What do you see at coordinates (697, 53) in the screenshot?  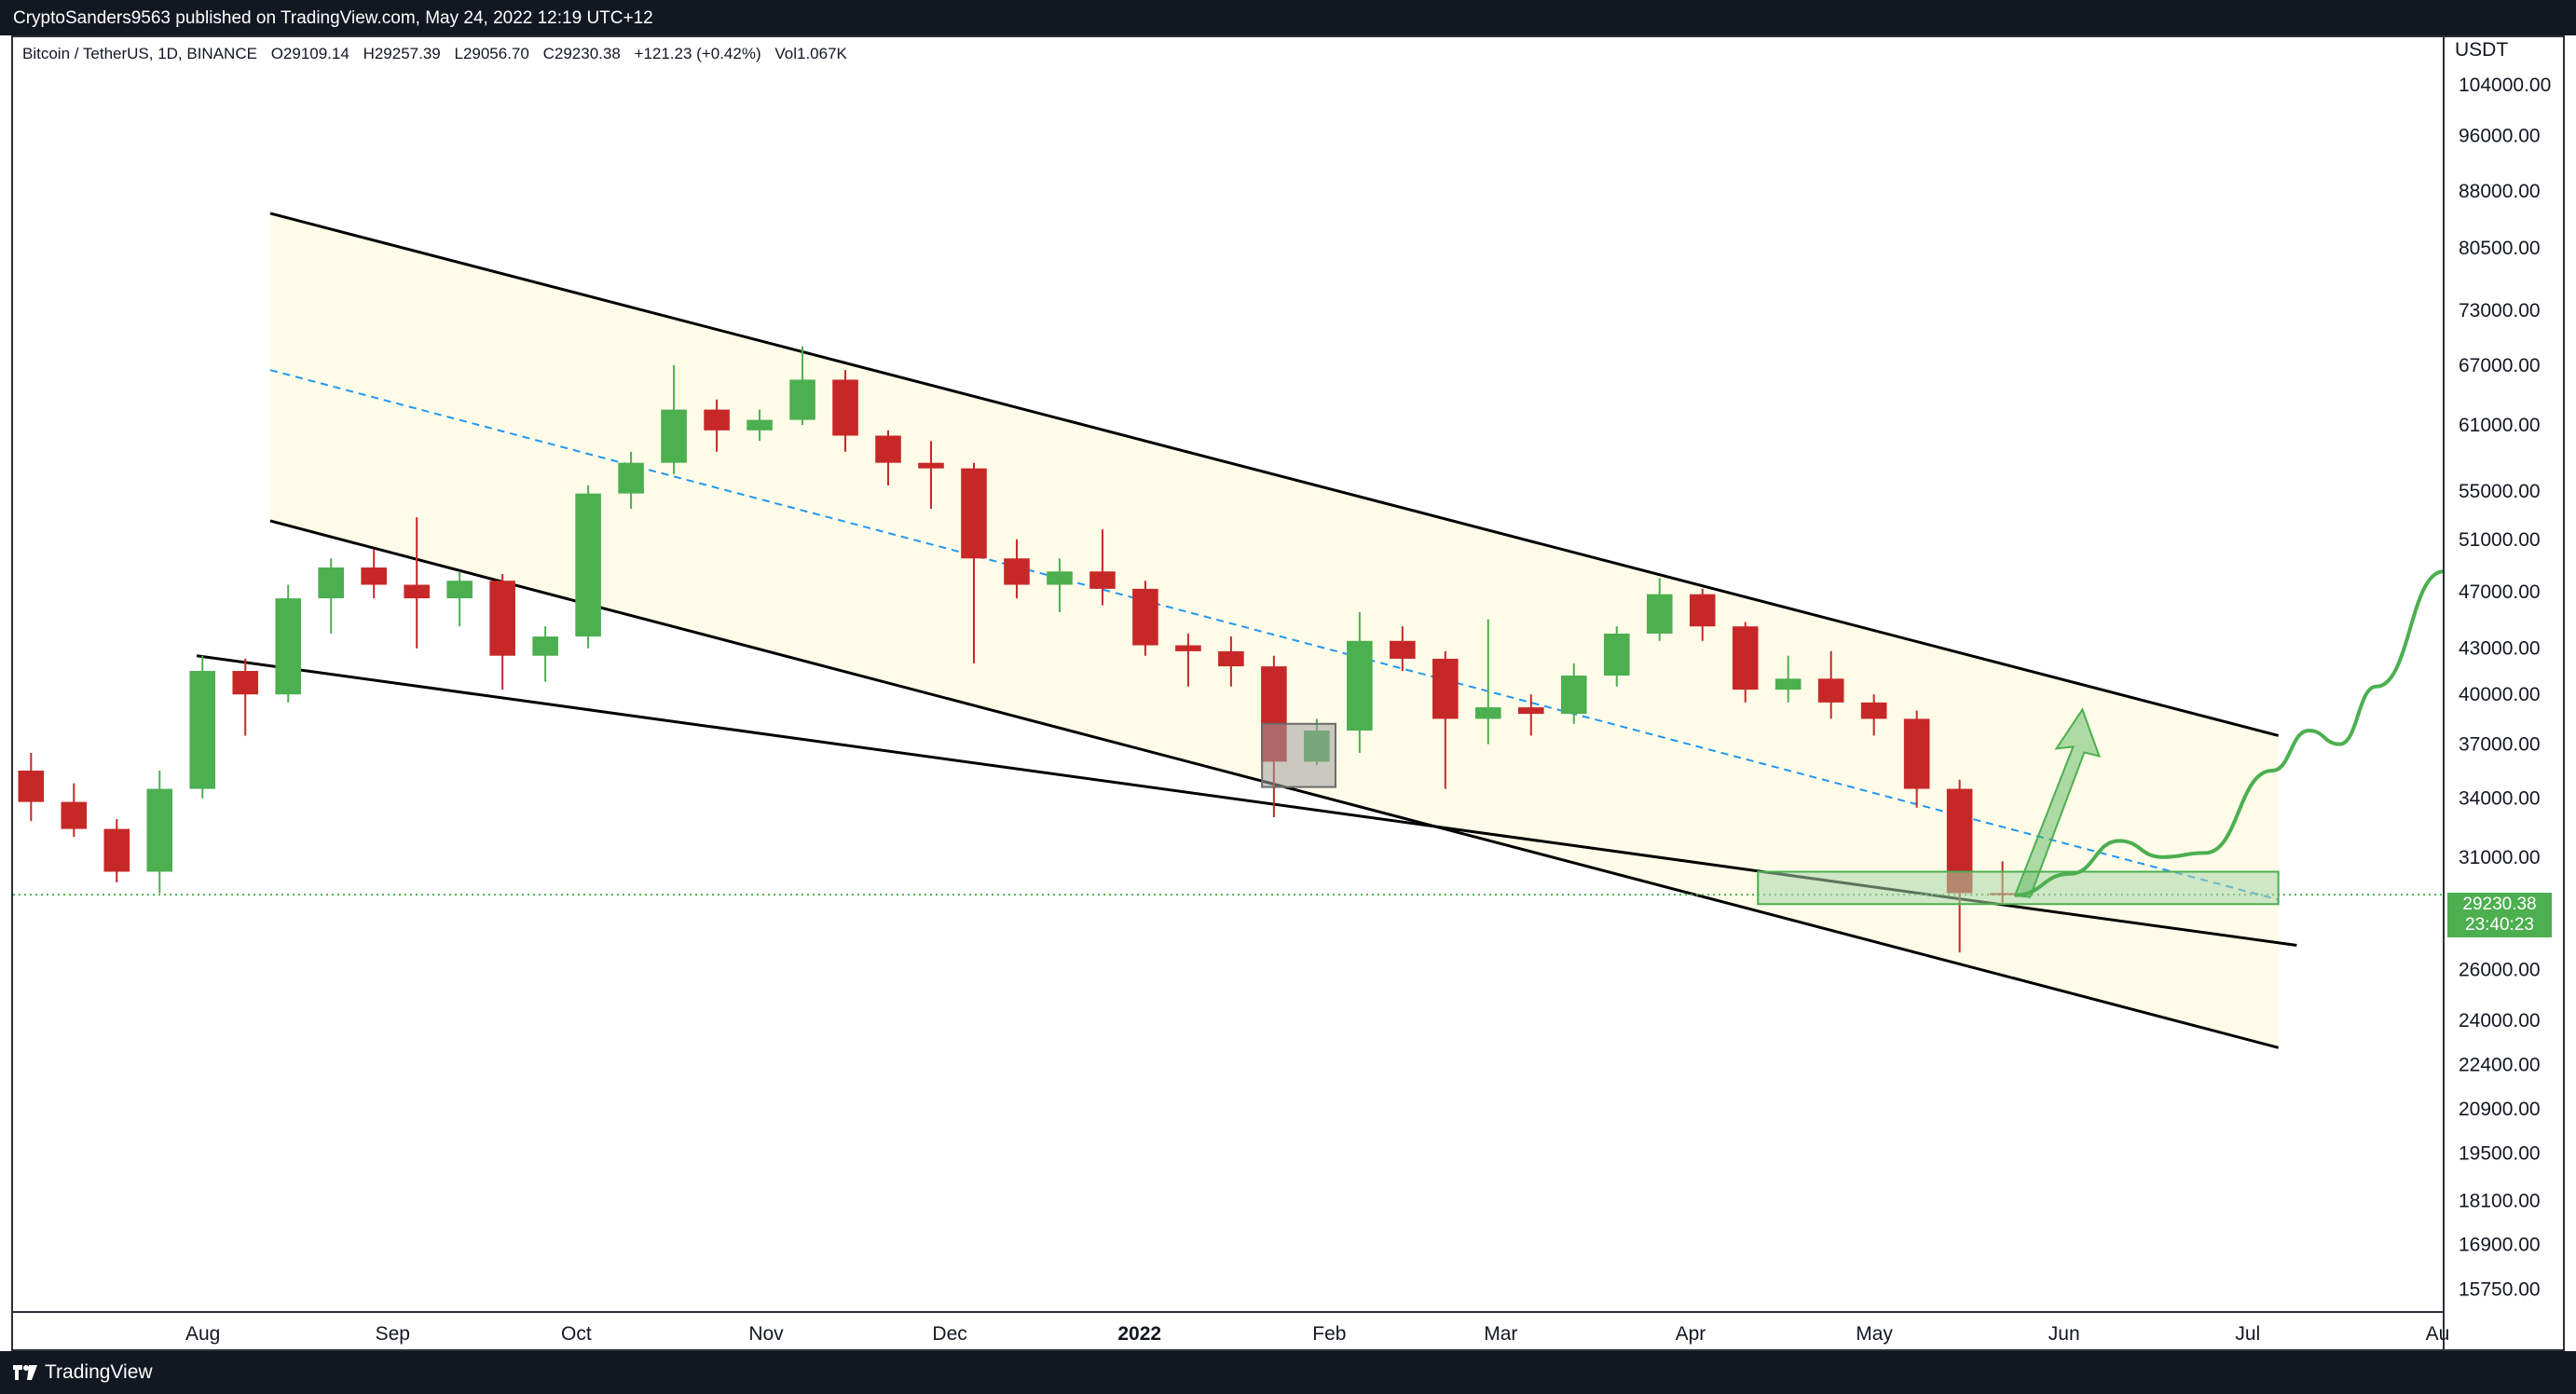 I see `change-value: +121.23 (+0.42%)` at bounding box center [697, 53].